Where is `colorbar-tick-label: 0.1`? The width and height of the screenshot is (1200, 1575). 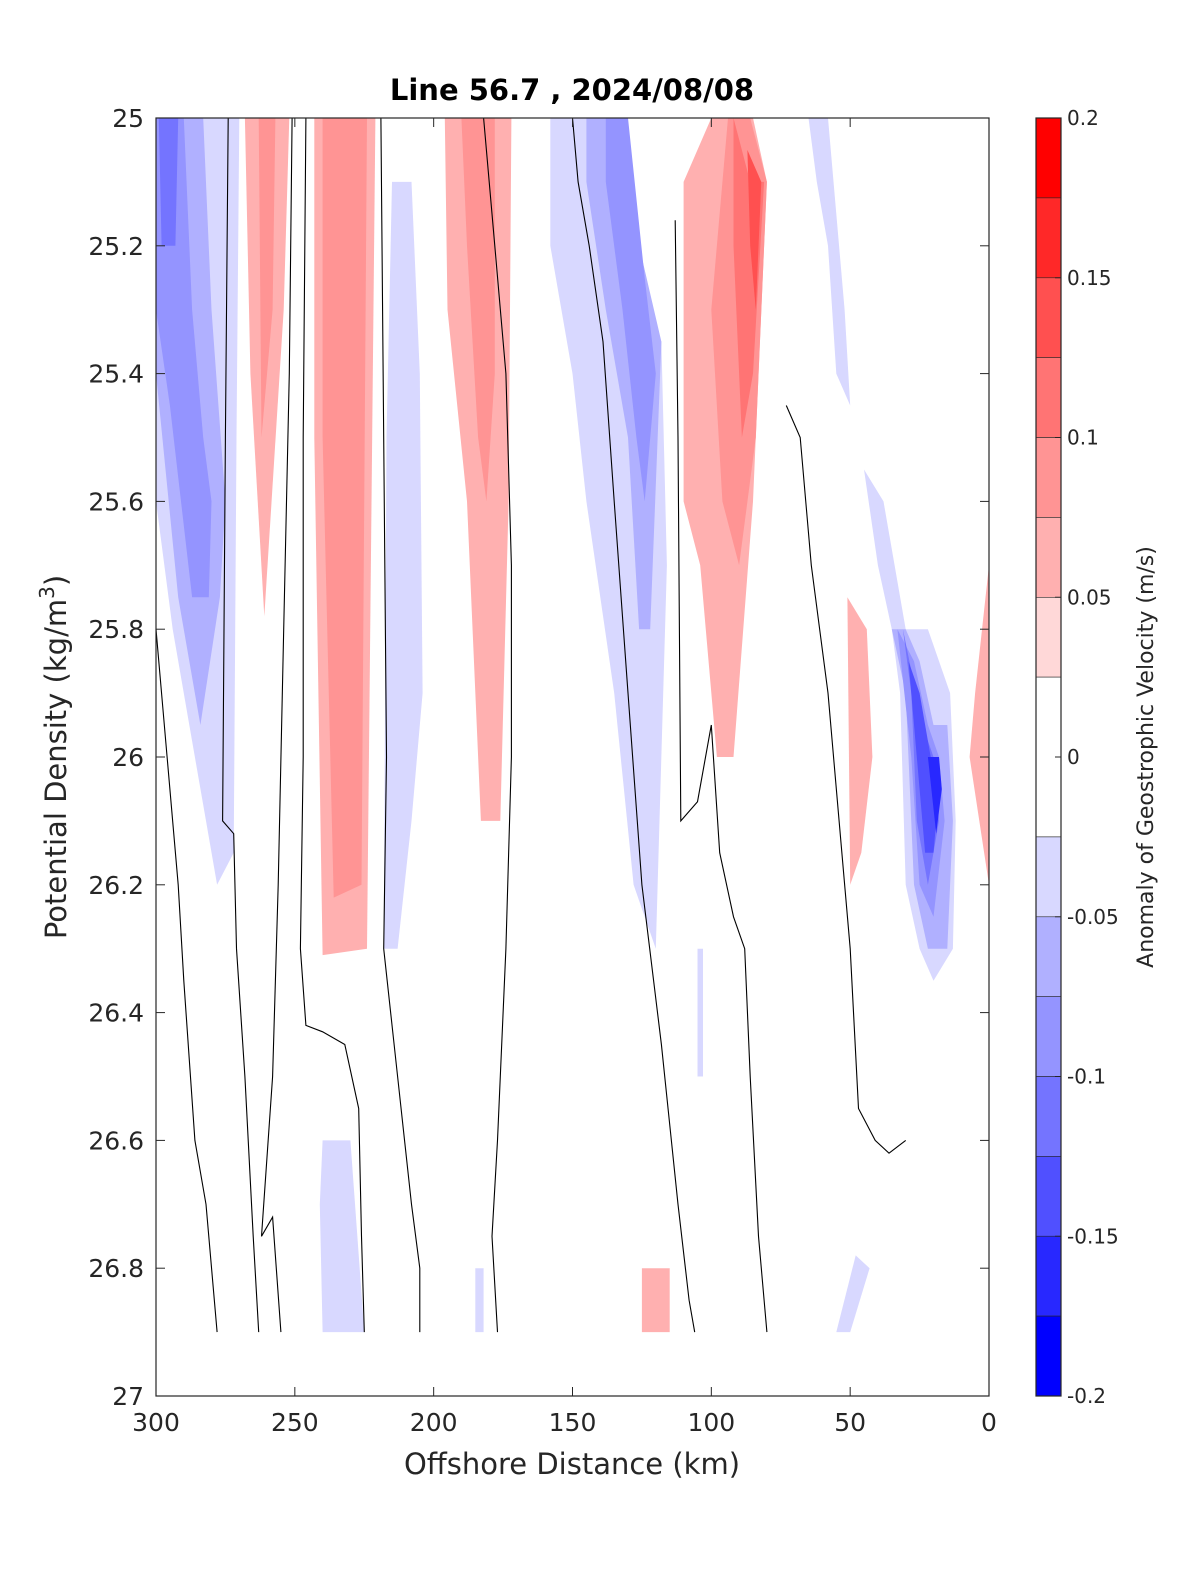
colorbar-tick-label: 0.1 is located at coordinates (1083, 438).